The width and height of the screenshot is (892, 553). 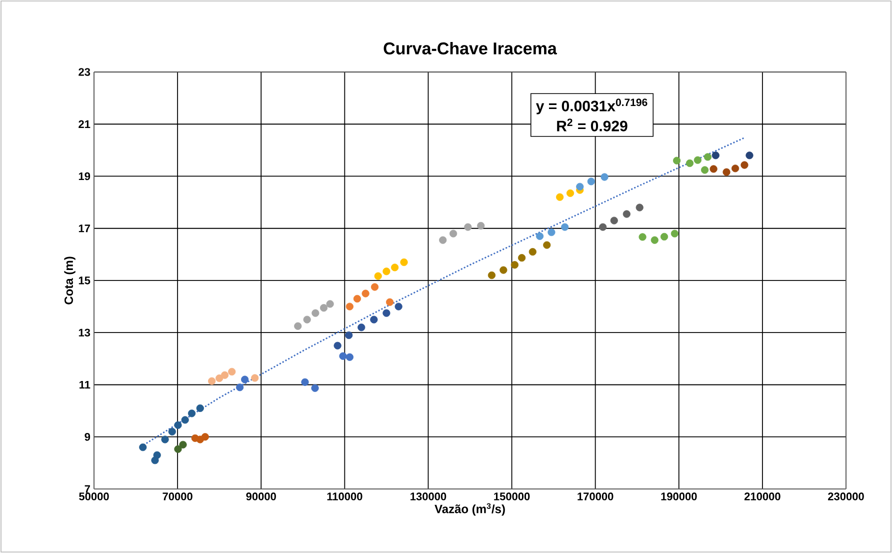 I want to click on annotation: y = 0.0031x$^{0.7196}$, so click(x=592, y=106).